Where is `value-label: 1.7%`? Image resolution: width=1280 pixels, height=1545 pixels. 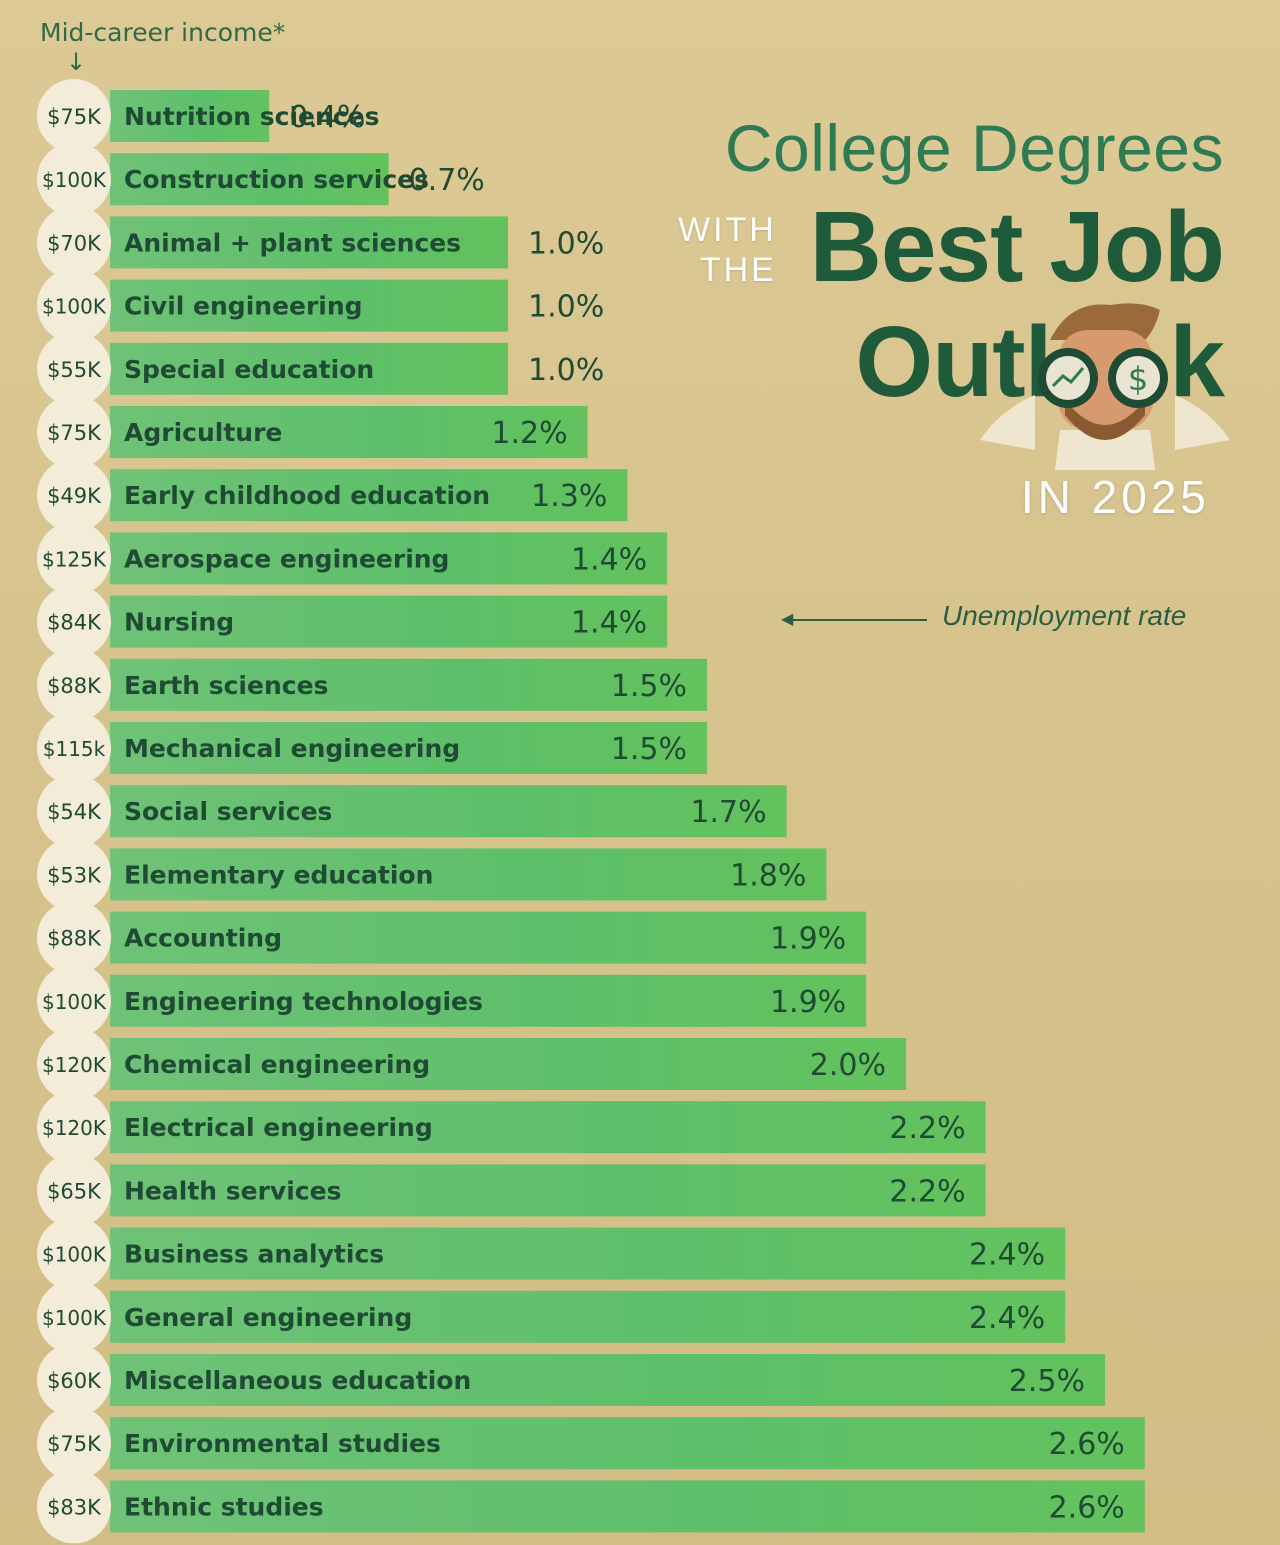
value-label: 1.7% is located at coordinates (728, 812).